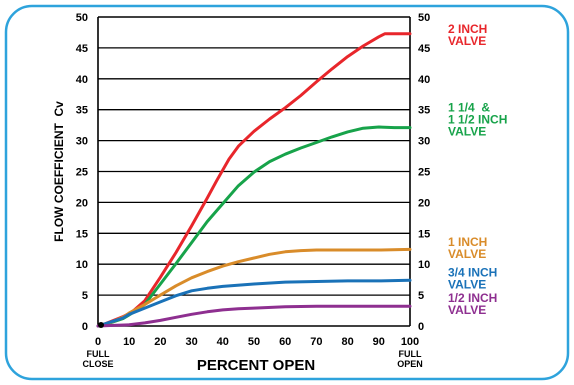 The image size is (574, 385). What do you see at coordinates (424, 203) in the screenshot?
I see `y-tick-right-20: 20` at bounding box center [424, 203].